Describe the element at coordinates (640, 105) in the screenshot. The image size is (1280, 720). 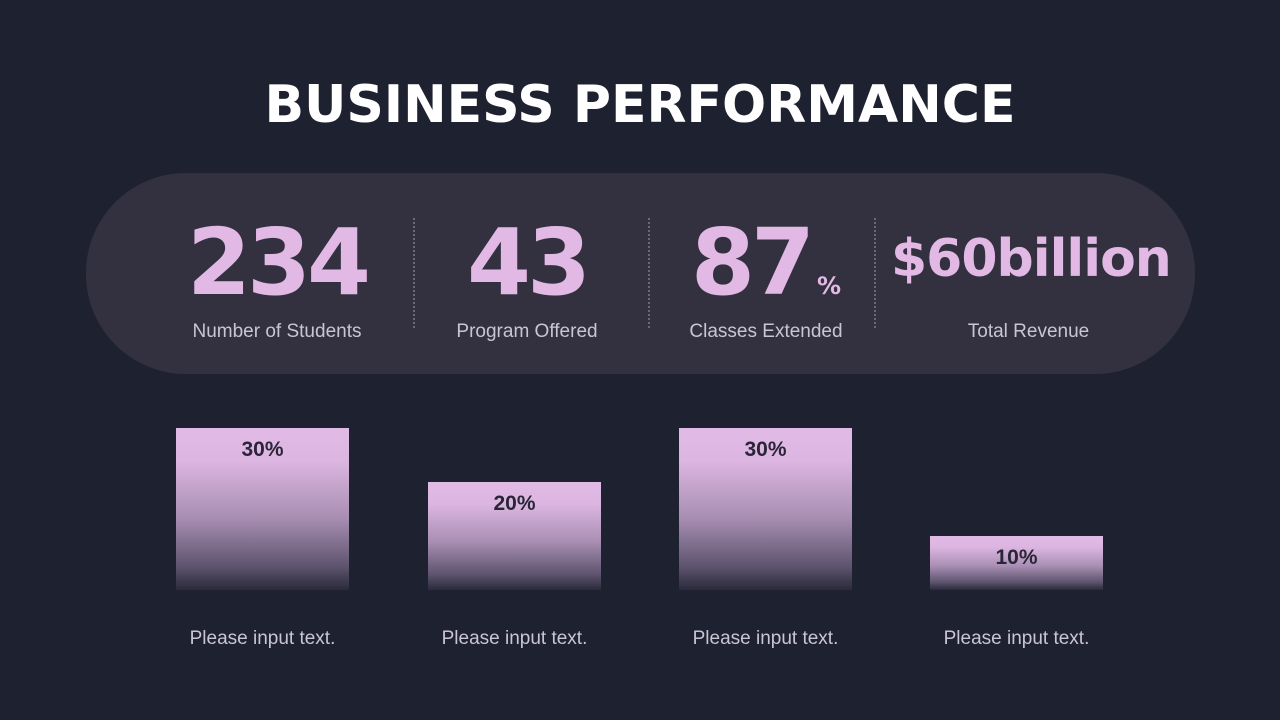
I see `page-title: BUSINESS PERFORMANCE` at that location.